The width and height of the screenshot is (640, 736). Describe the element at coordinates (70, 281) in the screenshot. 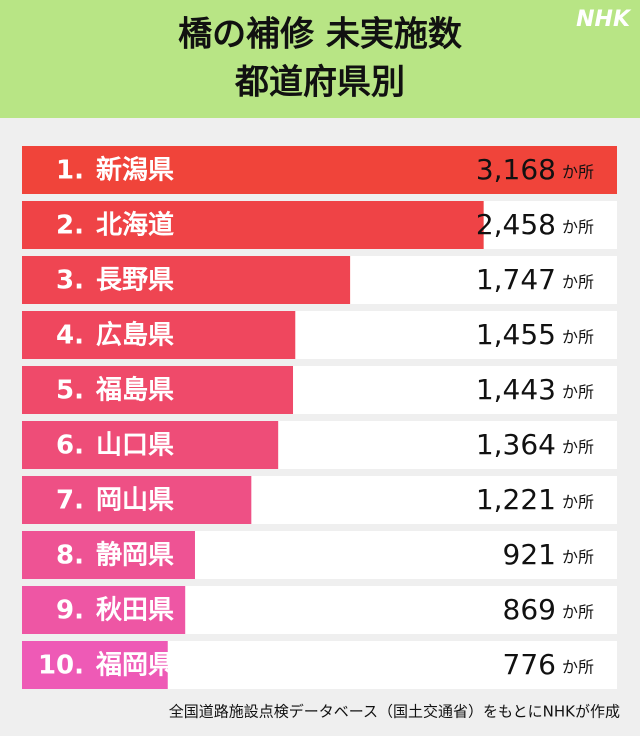

I see `rank-label: 3.` at that location.